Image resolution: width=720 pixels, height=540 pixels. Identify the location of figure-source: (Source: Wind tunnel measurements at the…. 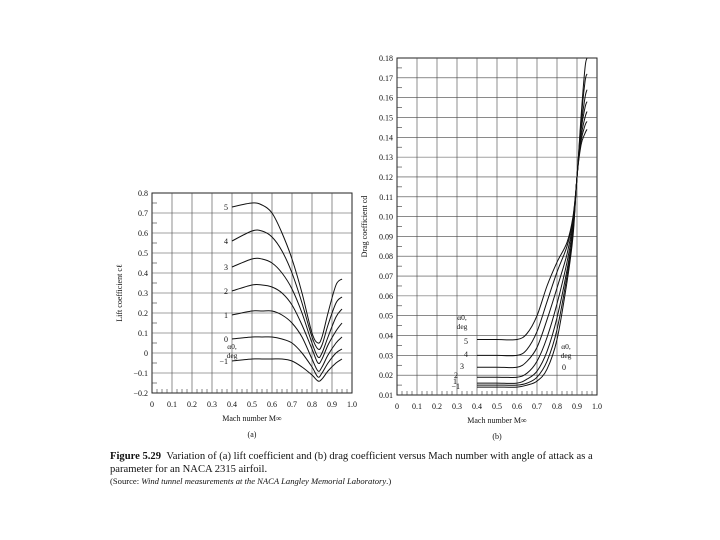
(355, 481).